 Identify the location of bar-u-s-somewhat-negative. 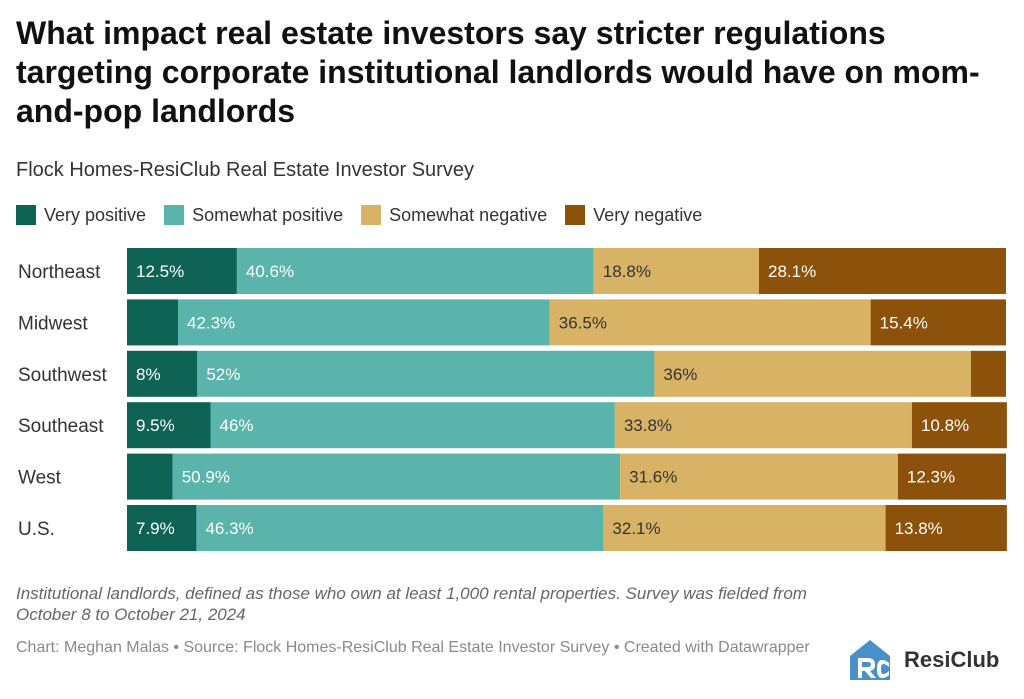
(744, 528).